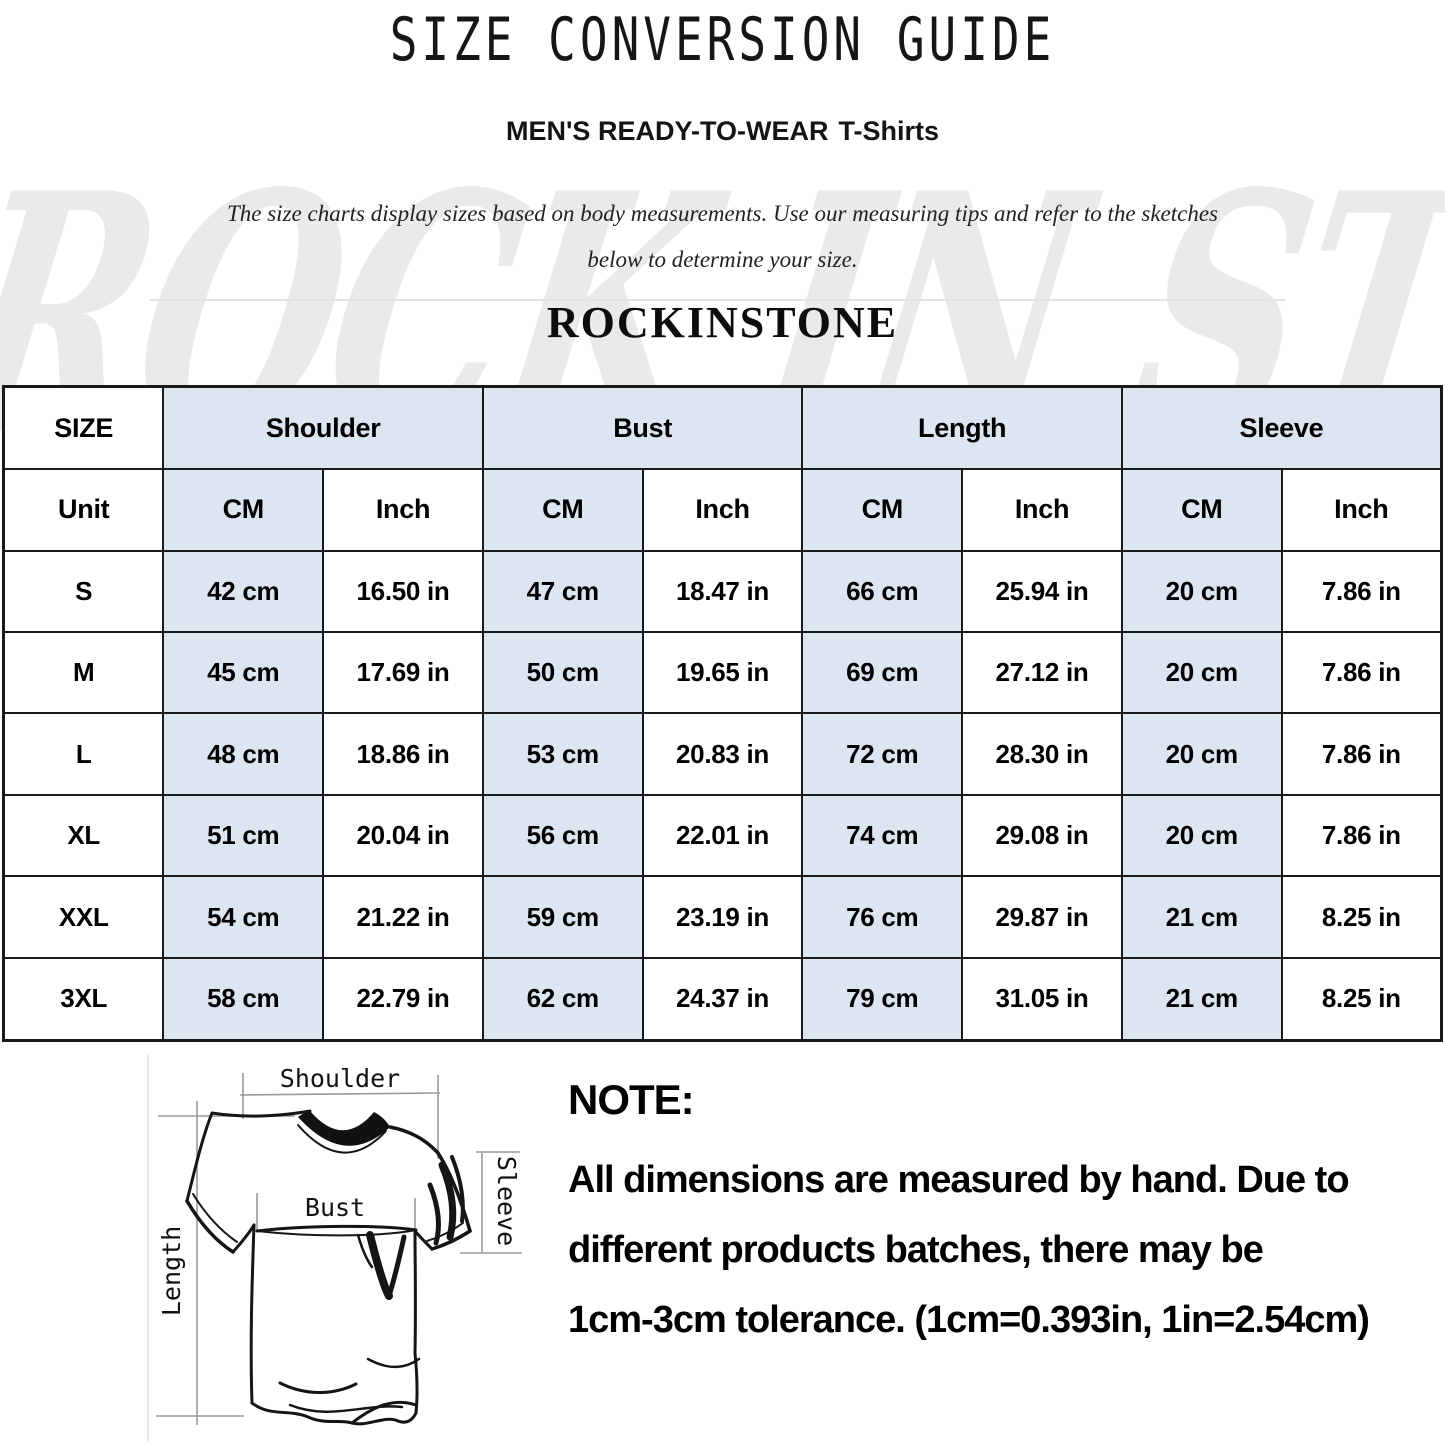 The height and width of the screenshot is (1445, 1445). Describe the element at coordinates (882, 673) in the screenshot. I see `value-cell: 69 cm` at that location.